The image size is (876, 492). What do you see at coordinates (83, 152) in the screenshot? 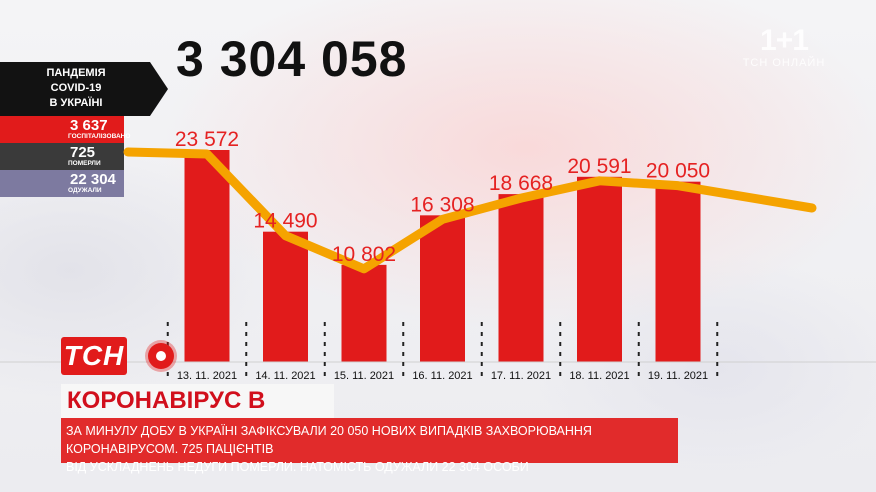
I see `stat-value: 725` at bounding box center [83, 152].